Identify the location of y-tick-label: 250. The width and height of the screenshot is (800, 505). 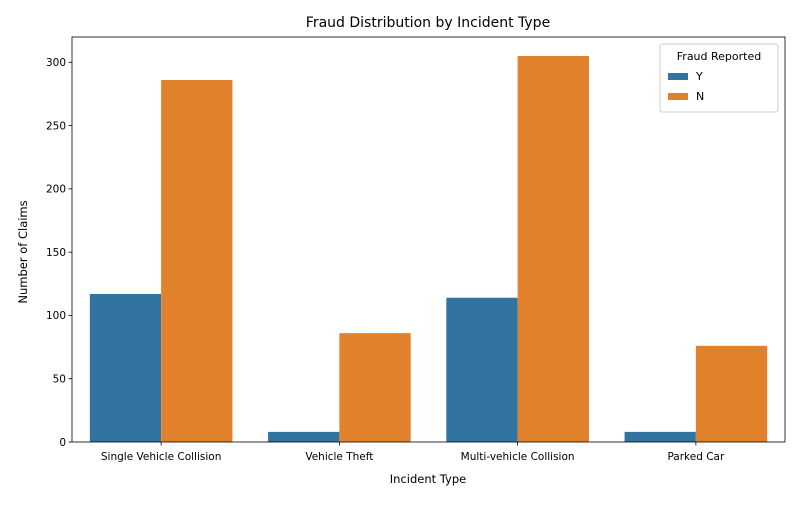
(56, 126).